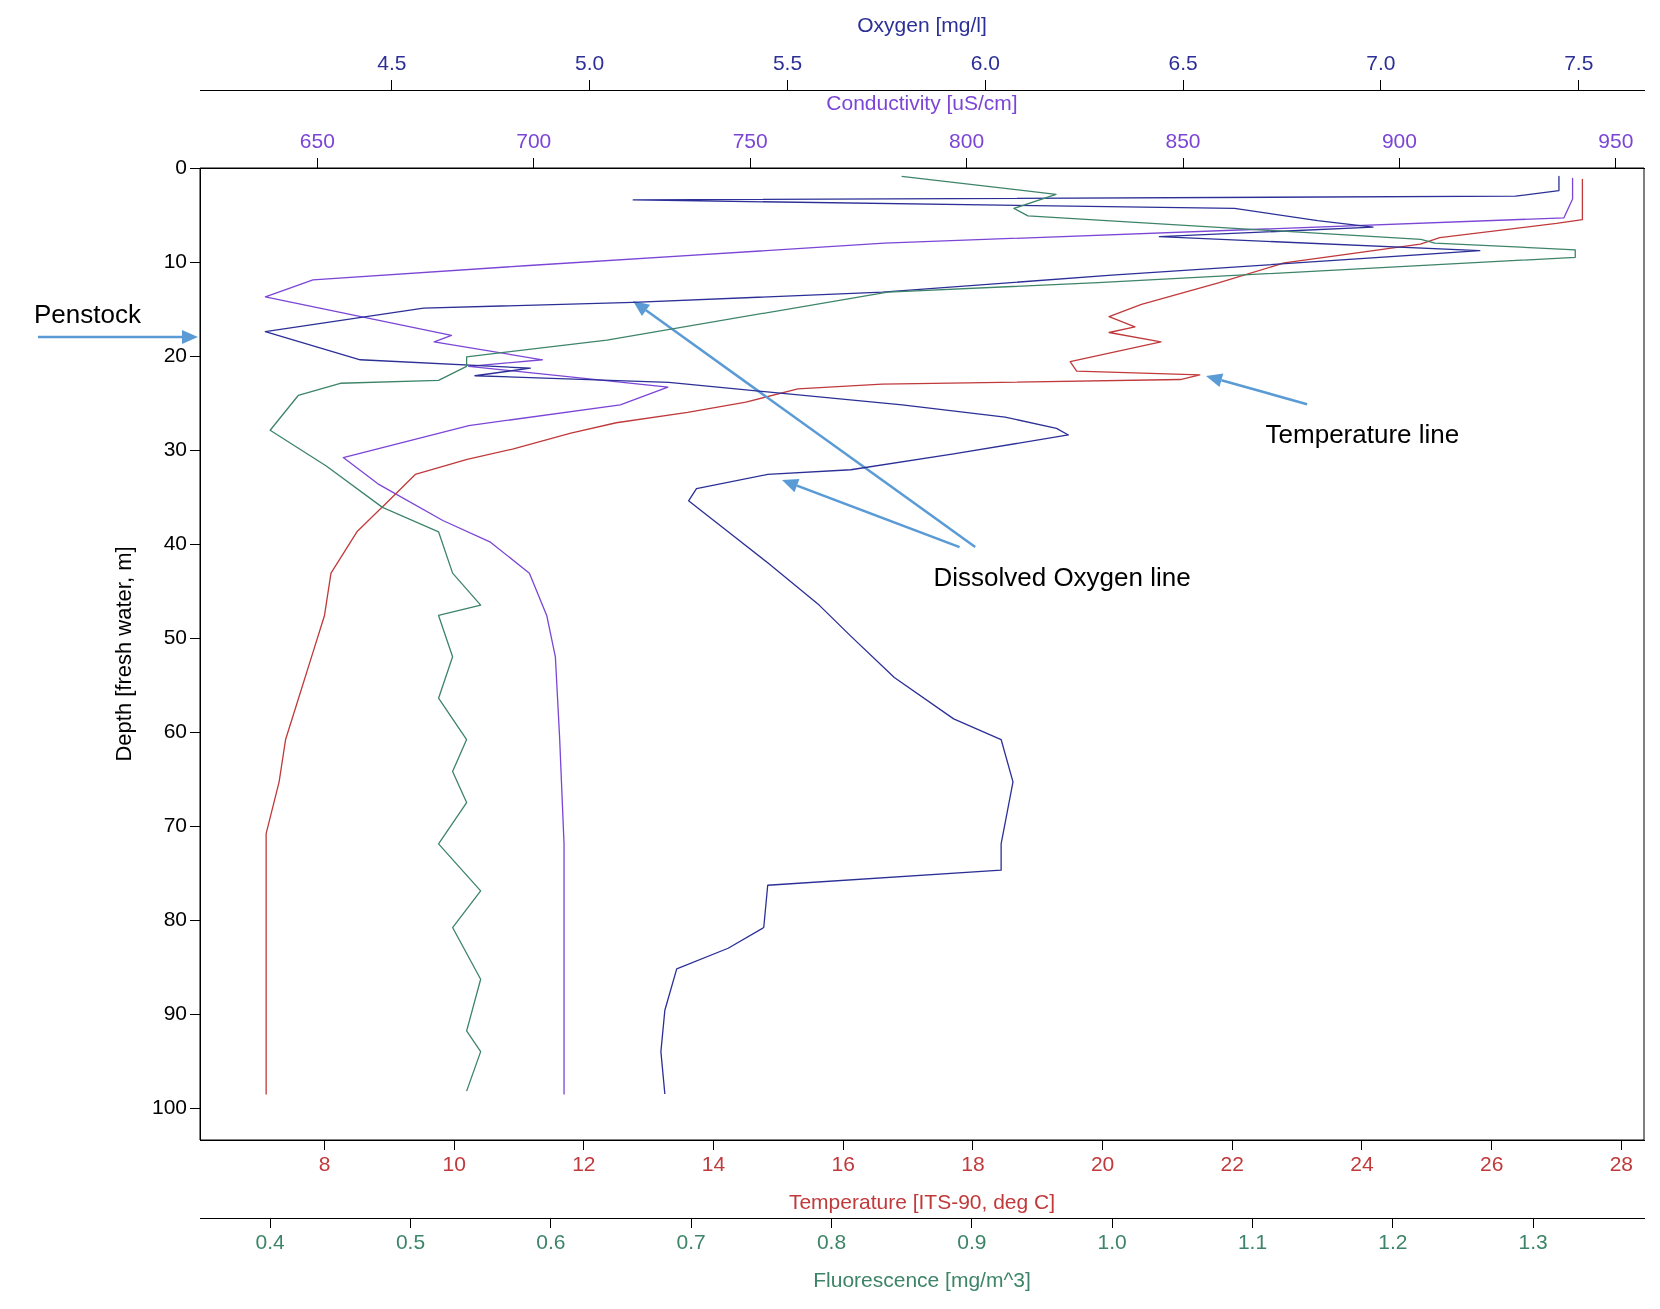 This screenshot has height=1309, width=1660. Describe the element at coordinates (750, 141) in the screenshot. I see `x2-tick-label: 750` at that location.